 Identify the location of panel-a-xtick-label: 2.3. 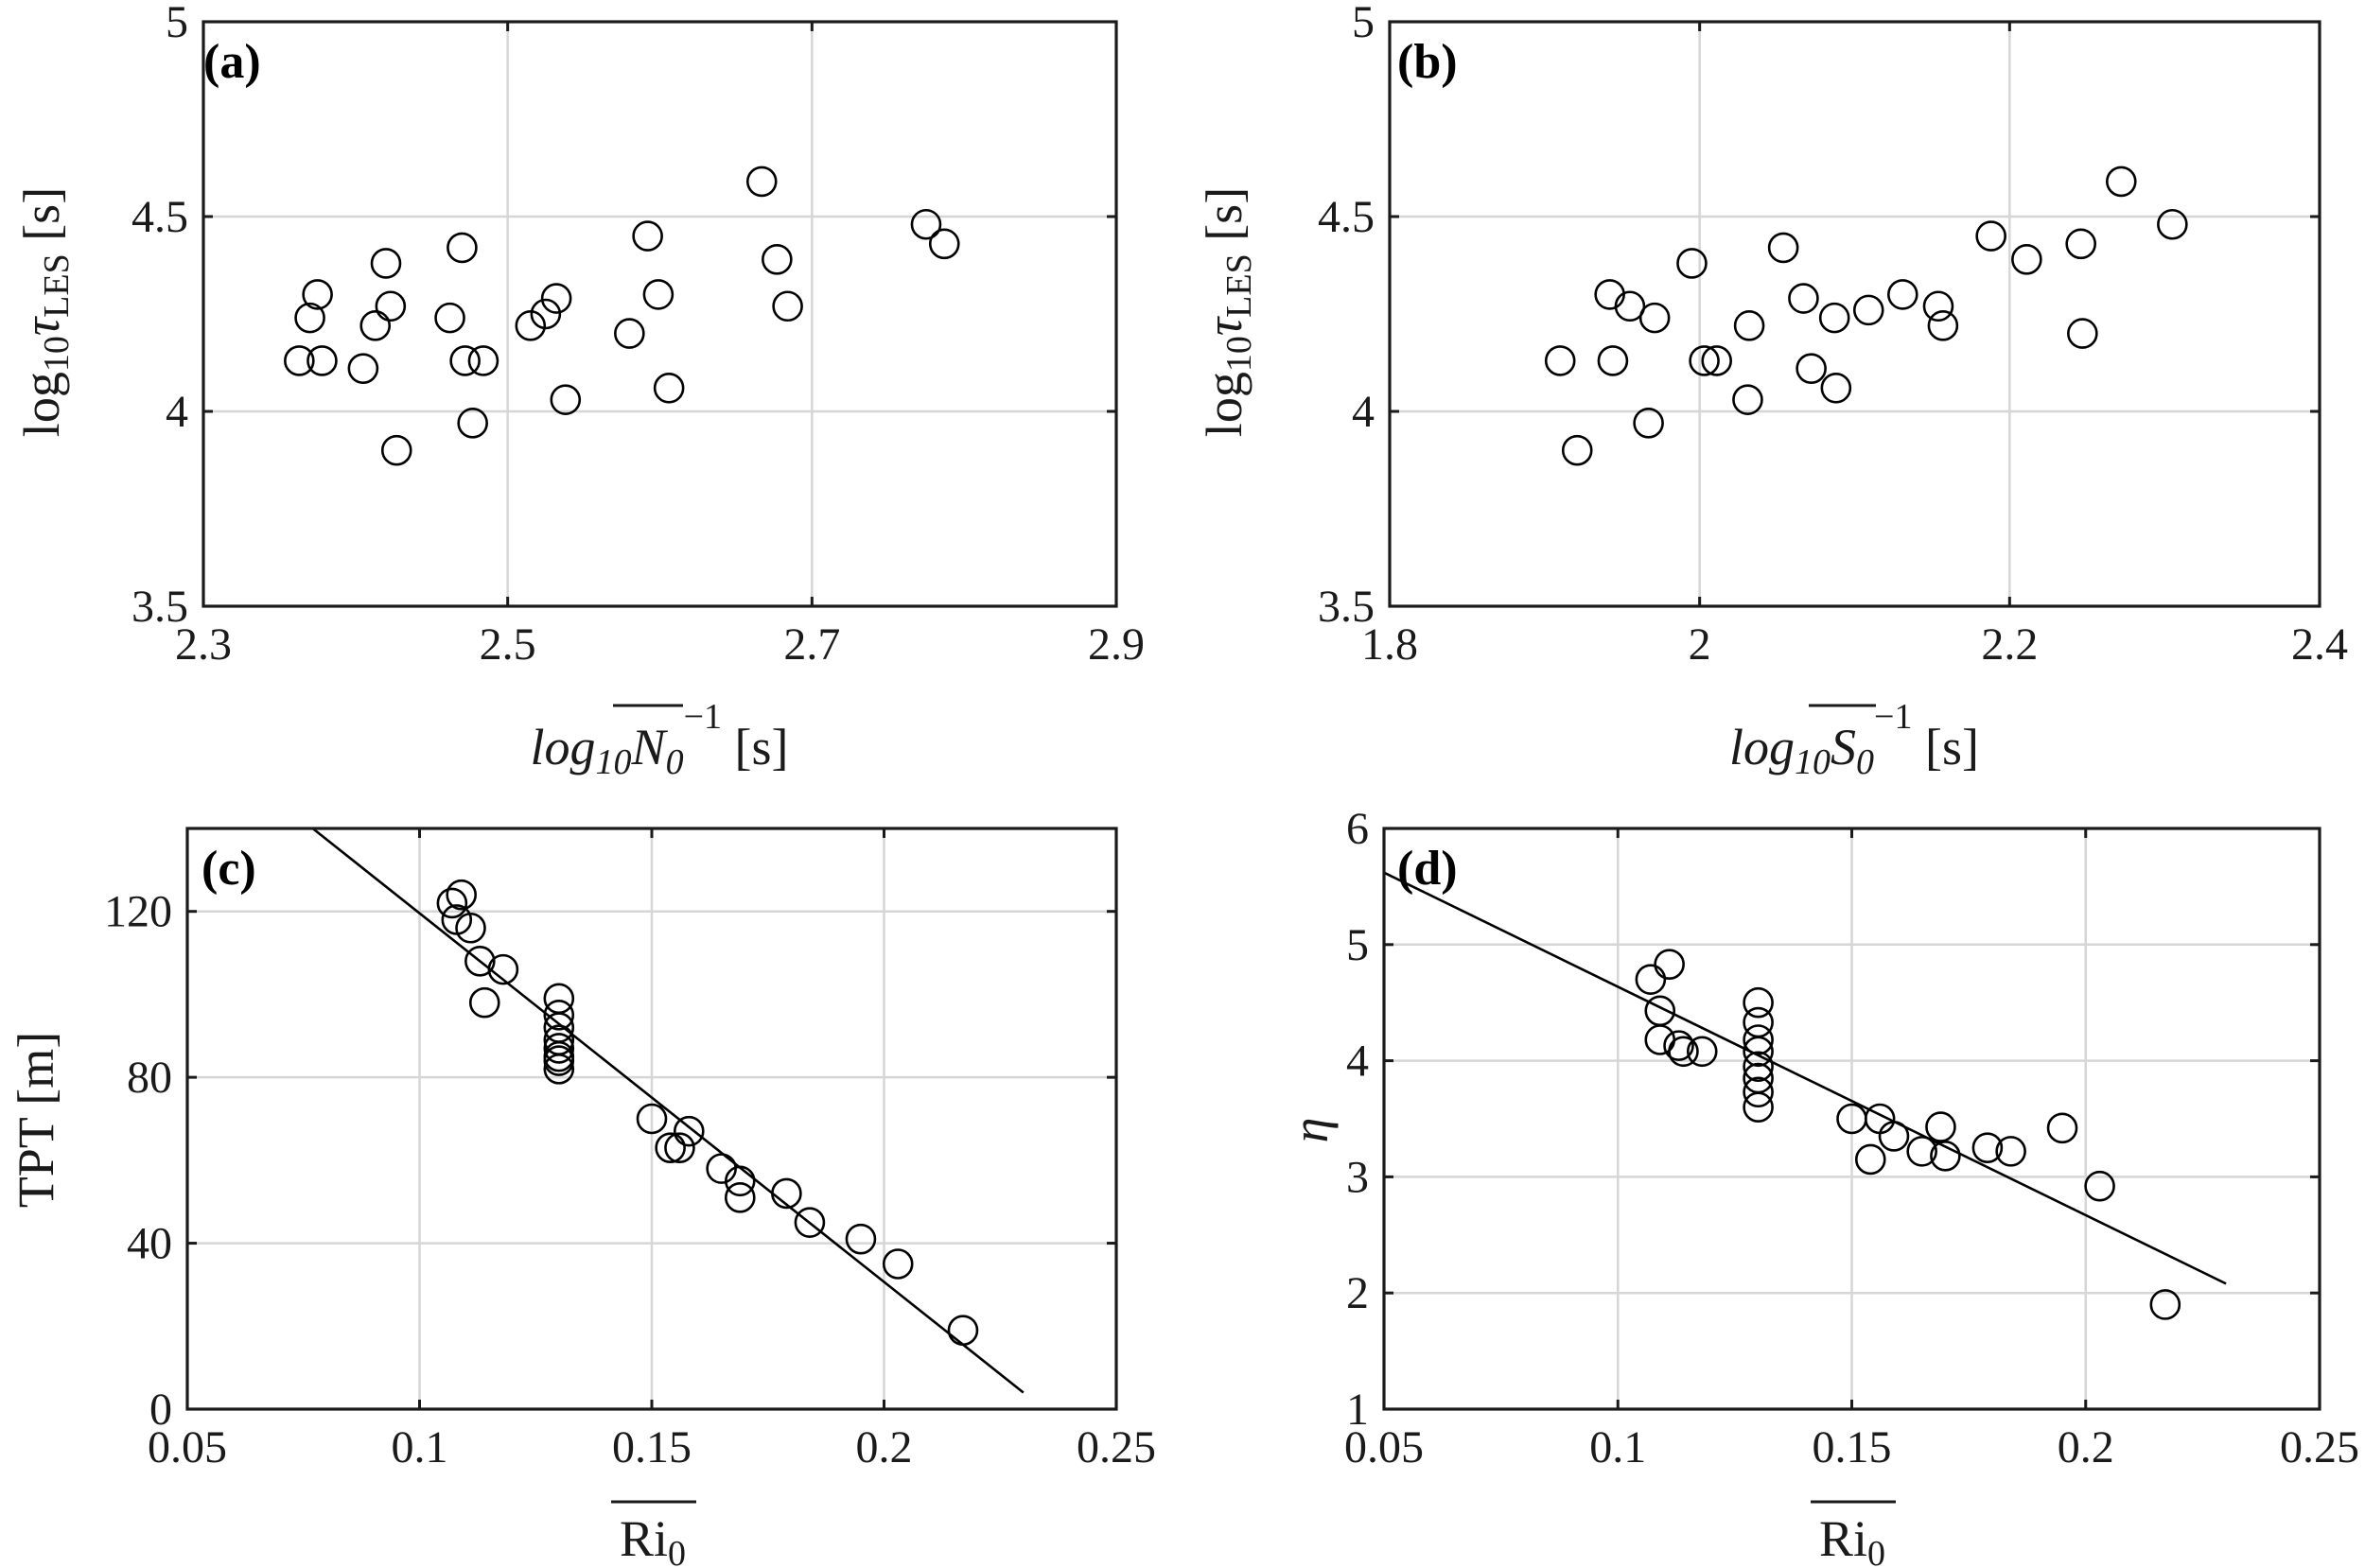
(203, 644).